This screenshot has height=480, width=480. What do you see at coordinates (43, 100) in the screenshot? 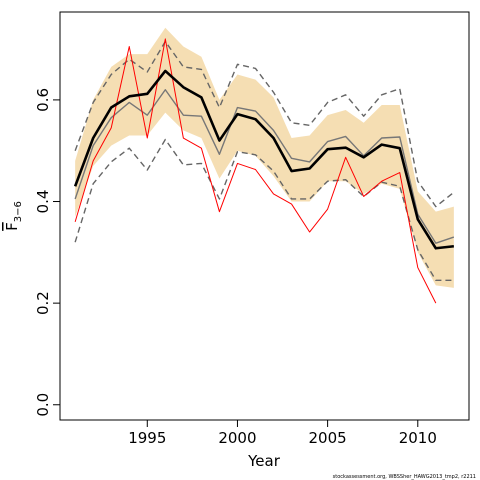
I see `y-tick-label: 0.6` at bounding box center [43, 100].